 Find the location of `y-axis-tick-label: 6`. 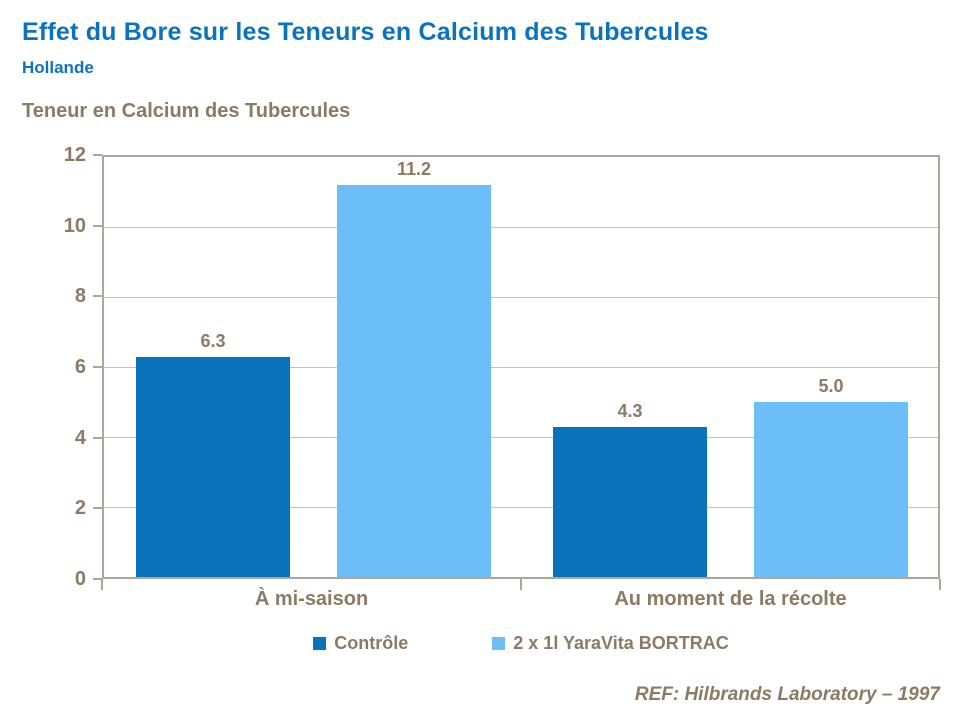

y-axis-tick-label: 6 is located at coordinates (80, 367).